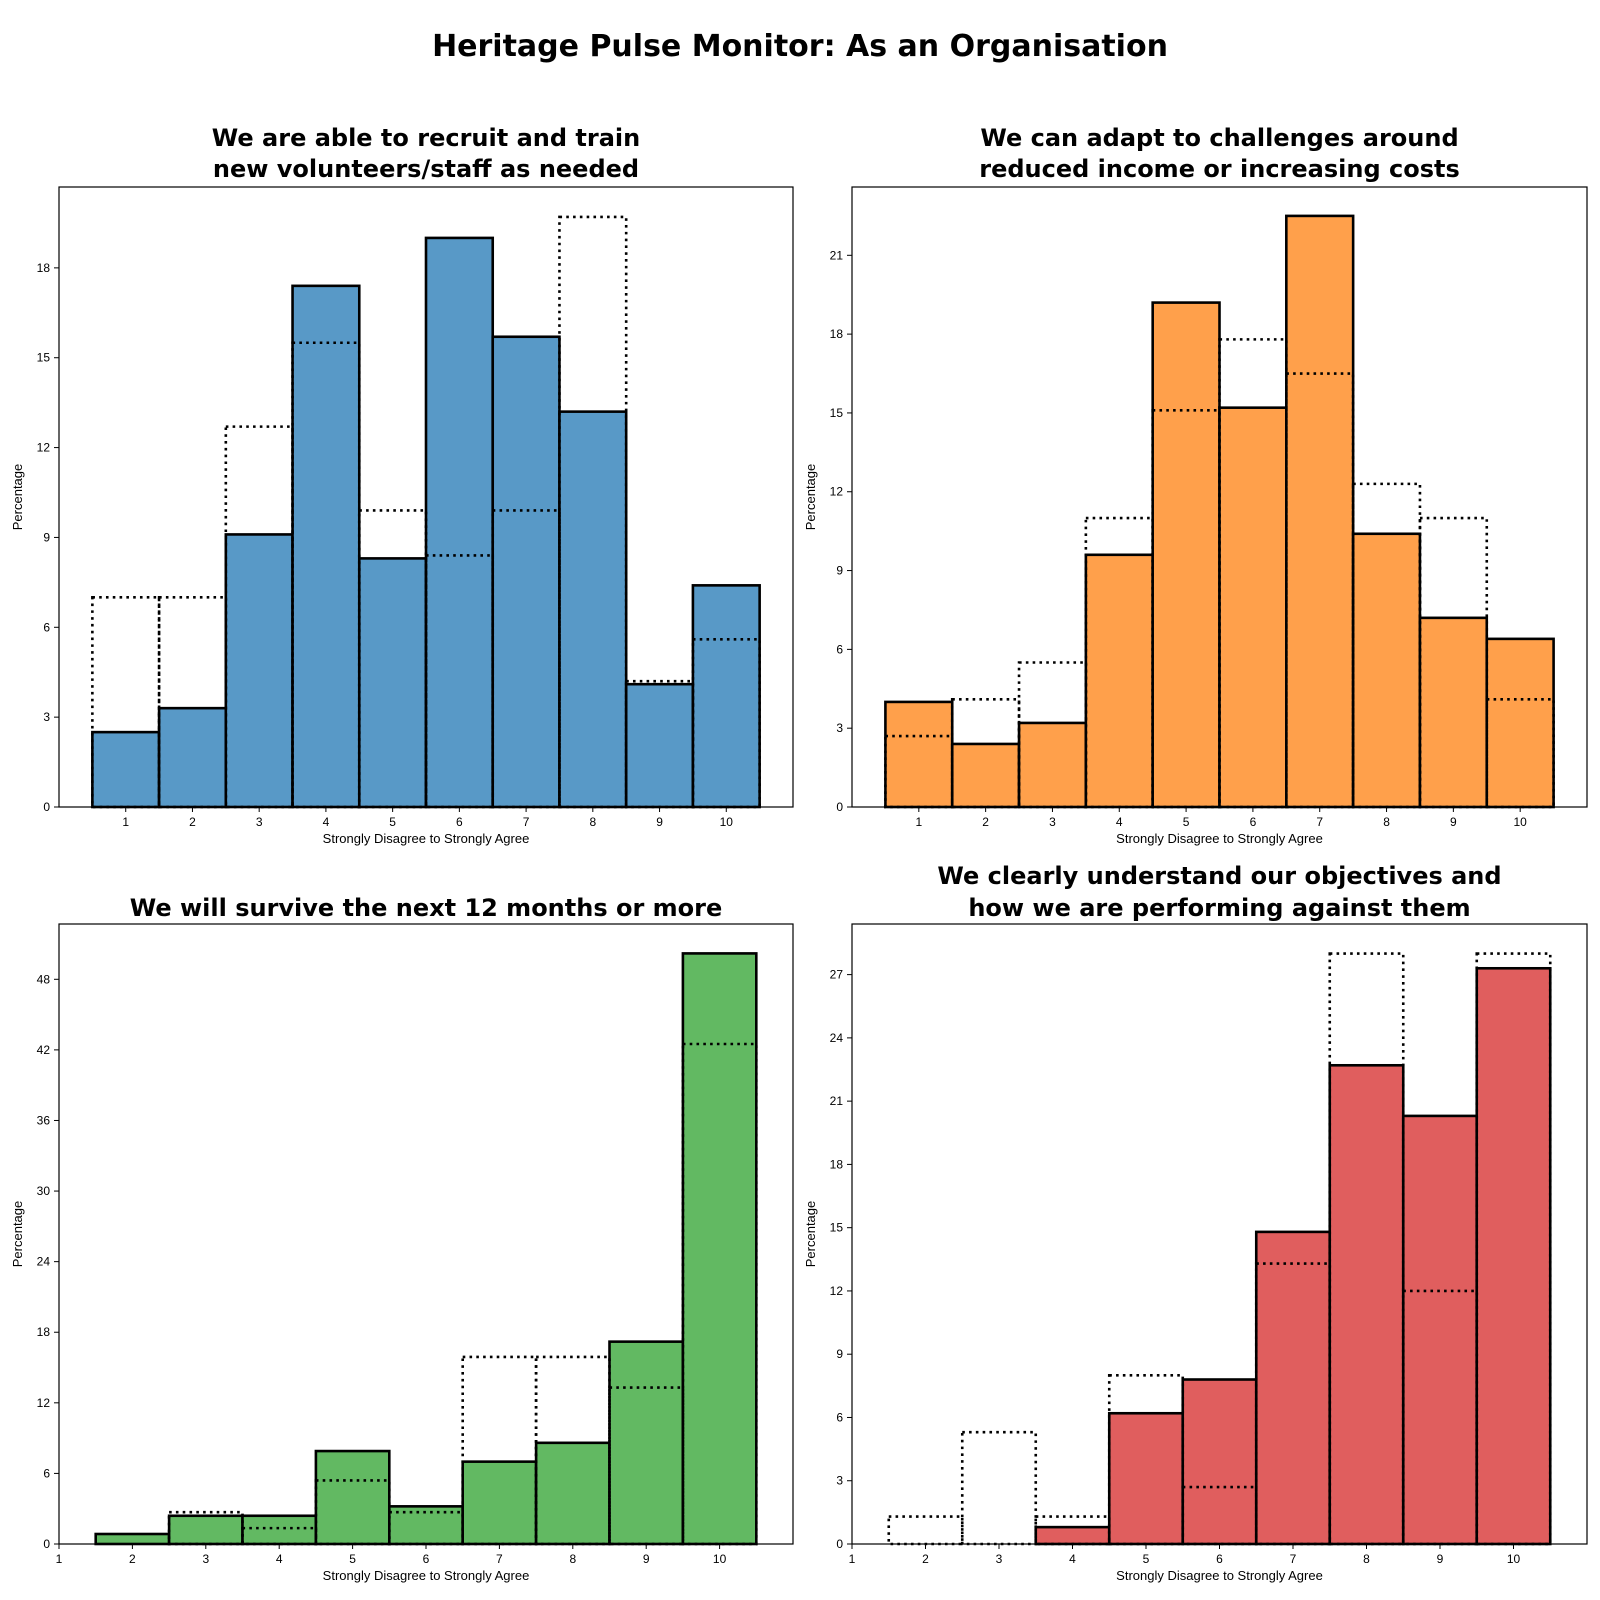  Describe the element at coordinates (837, 975) in the screenshot. I see `y-tick-label: 27` at that location.